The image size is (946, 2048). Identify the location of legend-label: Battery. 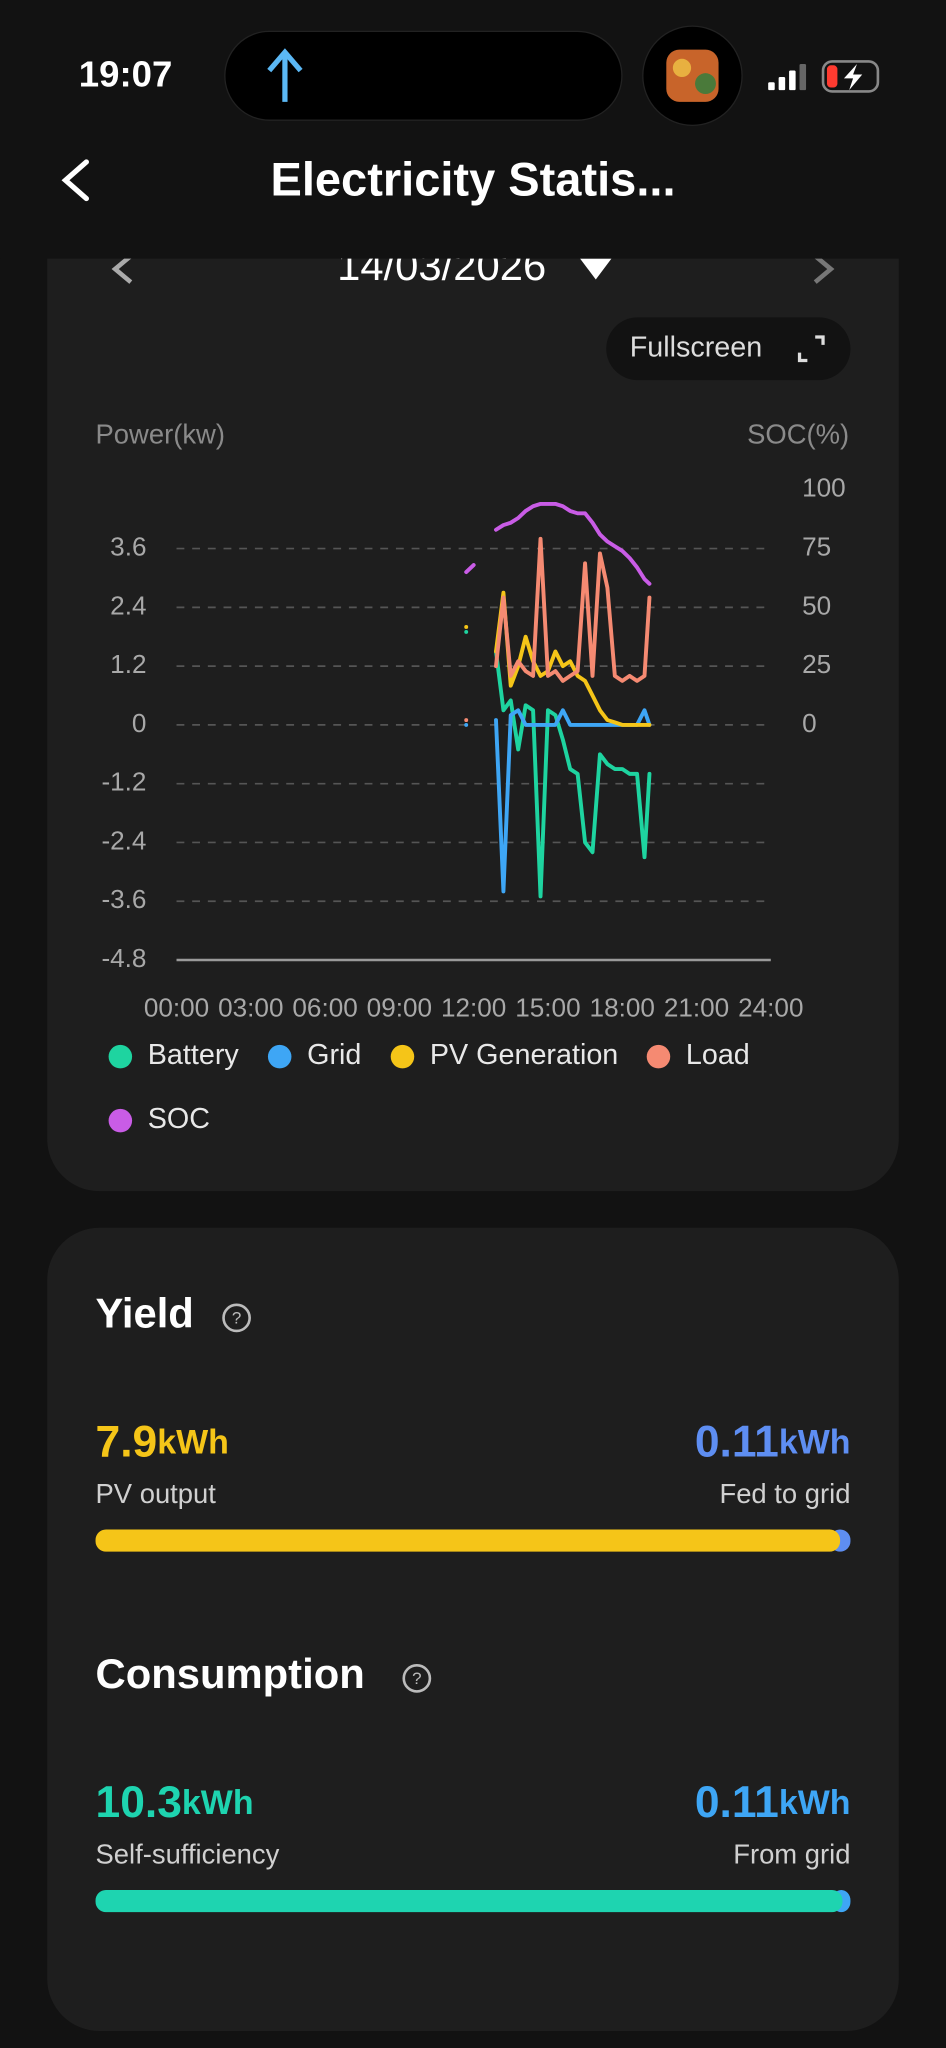
(194, 1055).